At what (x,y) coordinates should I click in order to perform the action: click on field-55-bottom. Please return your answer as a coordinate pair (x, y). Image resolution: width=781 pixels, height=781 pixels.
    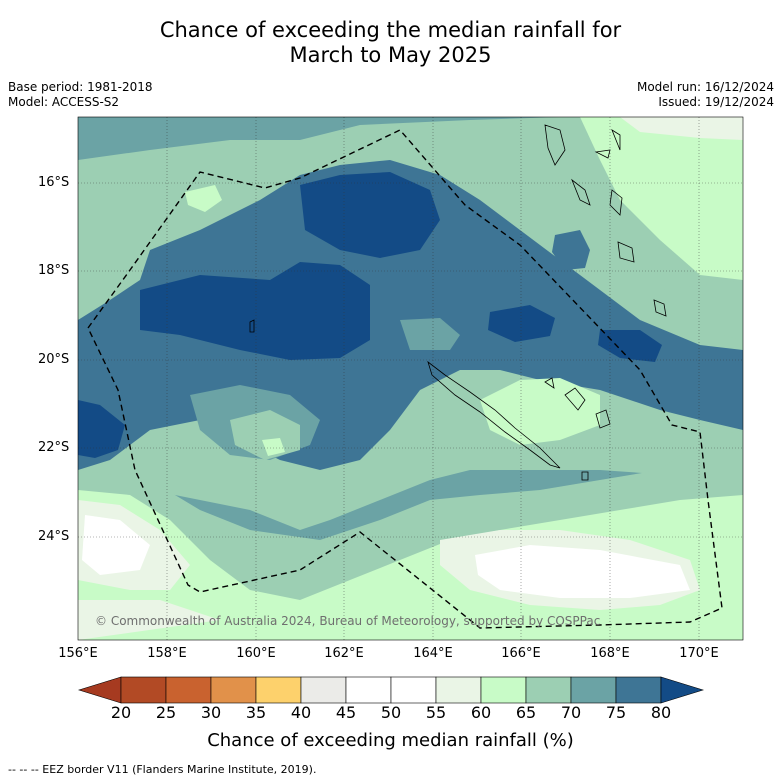
    Looking at the image, I should click on (149, 620).